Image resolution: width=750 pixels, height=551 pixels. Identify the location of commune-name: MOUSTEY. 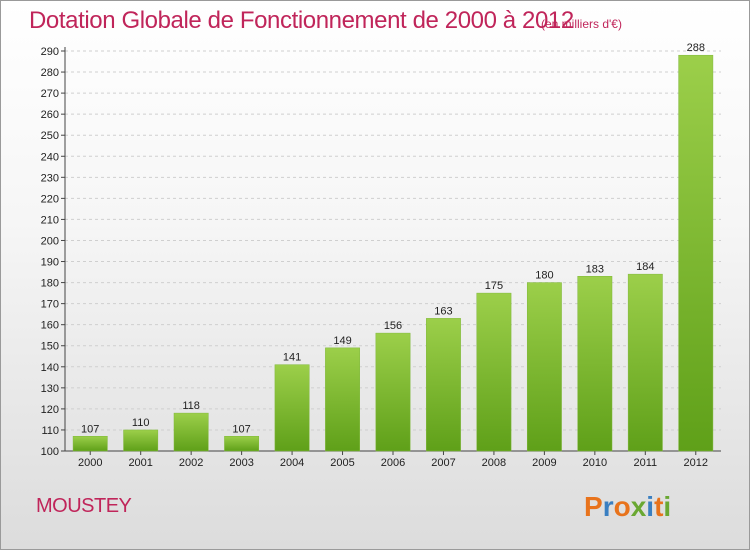
(84, 506).